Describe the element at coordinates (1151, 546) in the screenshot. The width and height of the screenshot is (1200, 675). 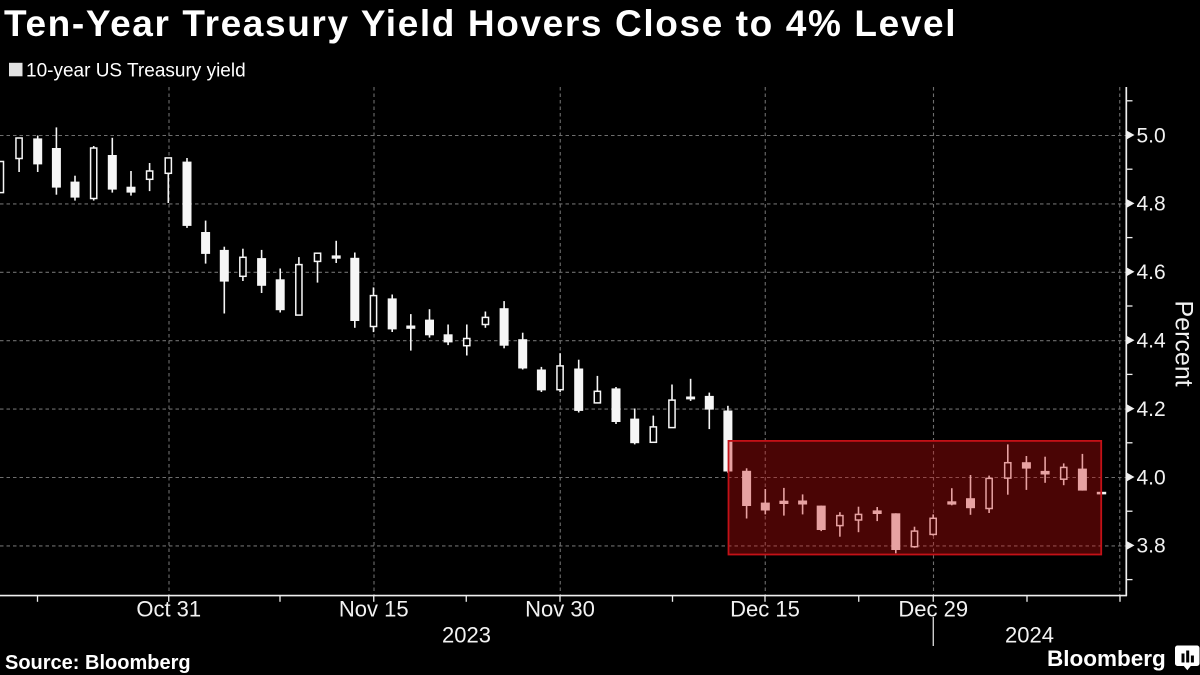
I see `svg-text: 3.8` at that location.